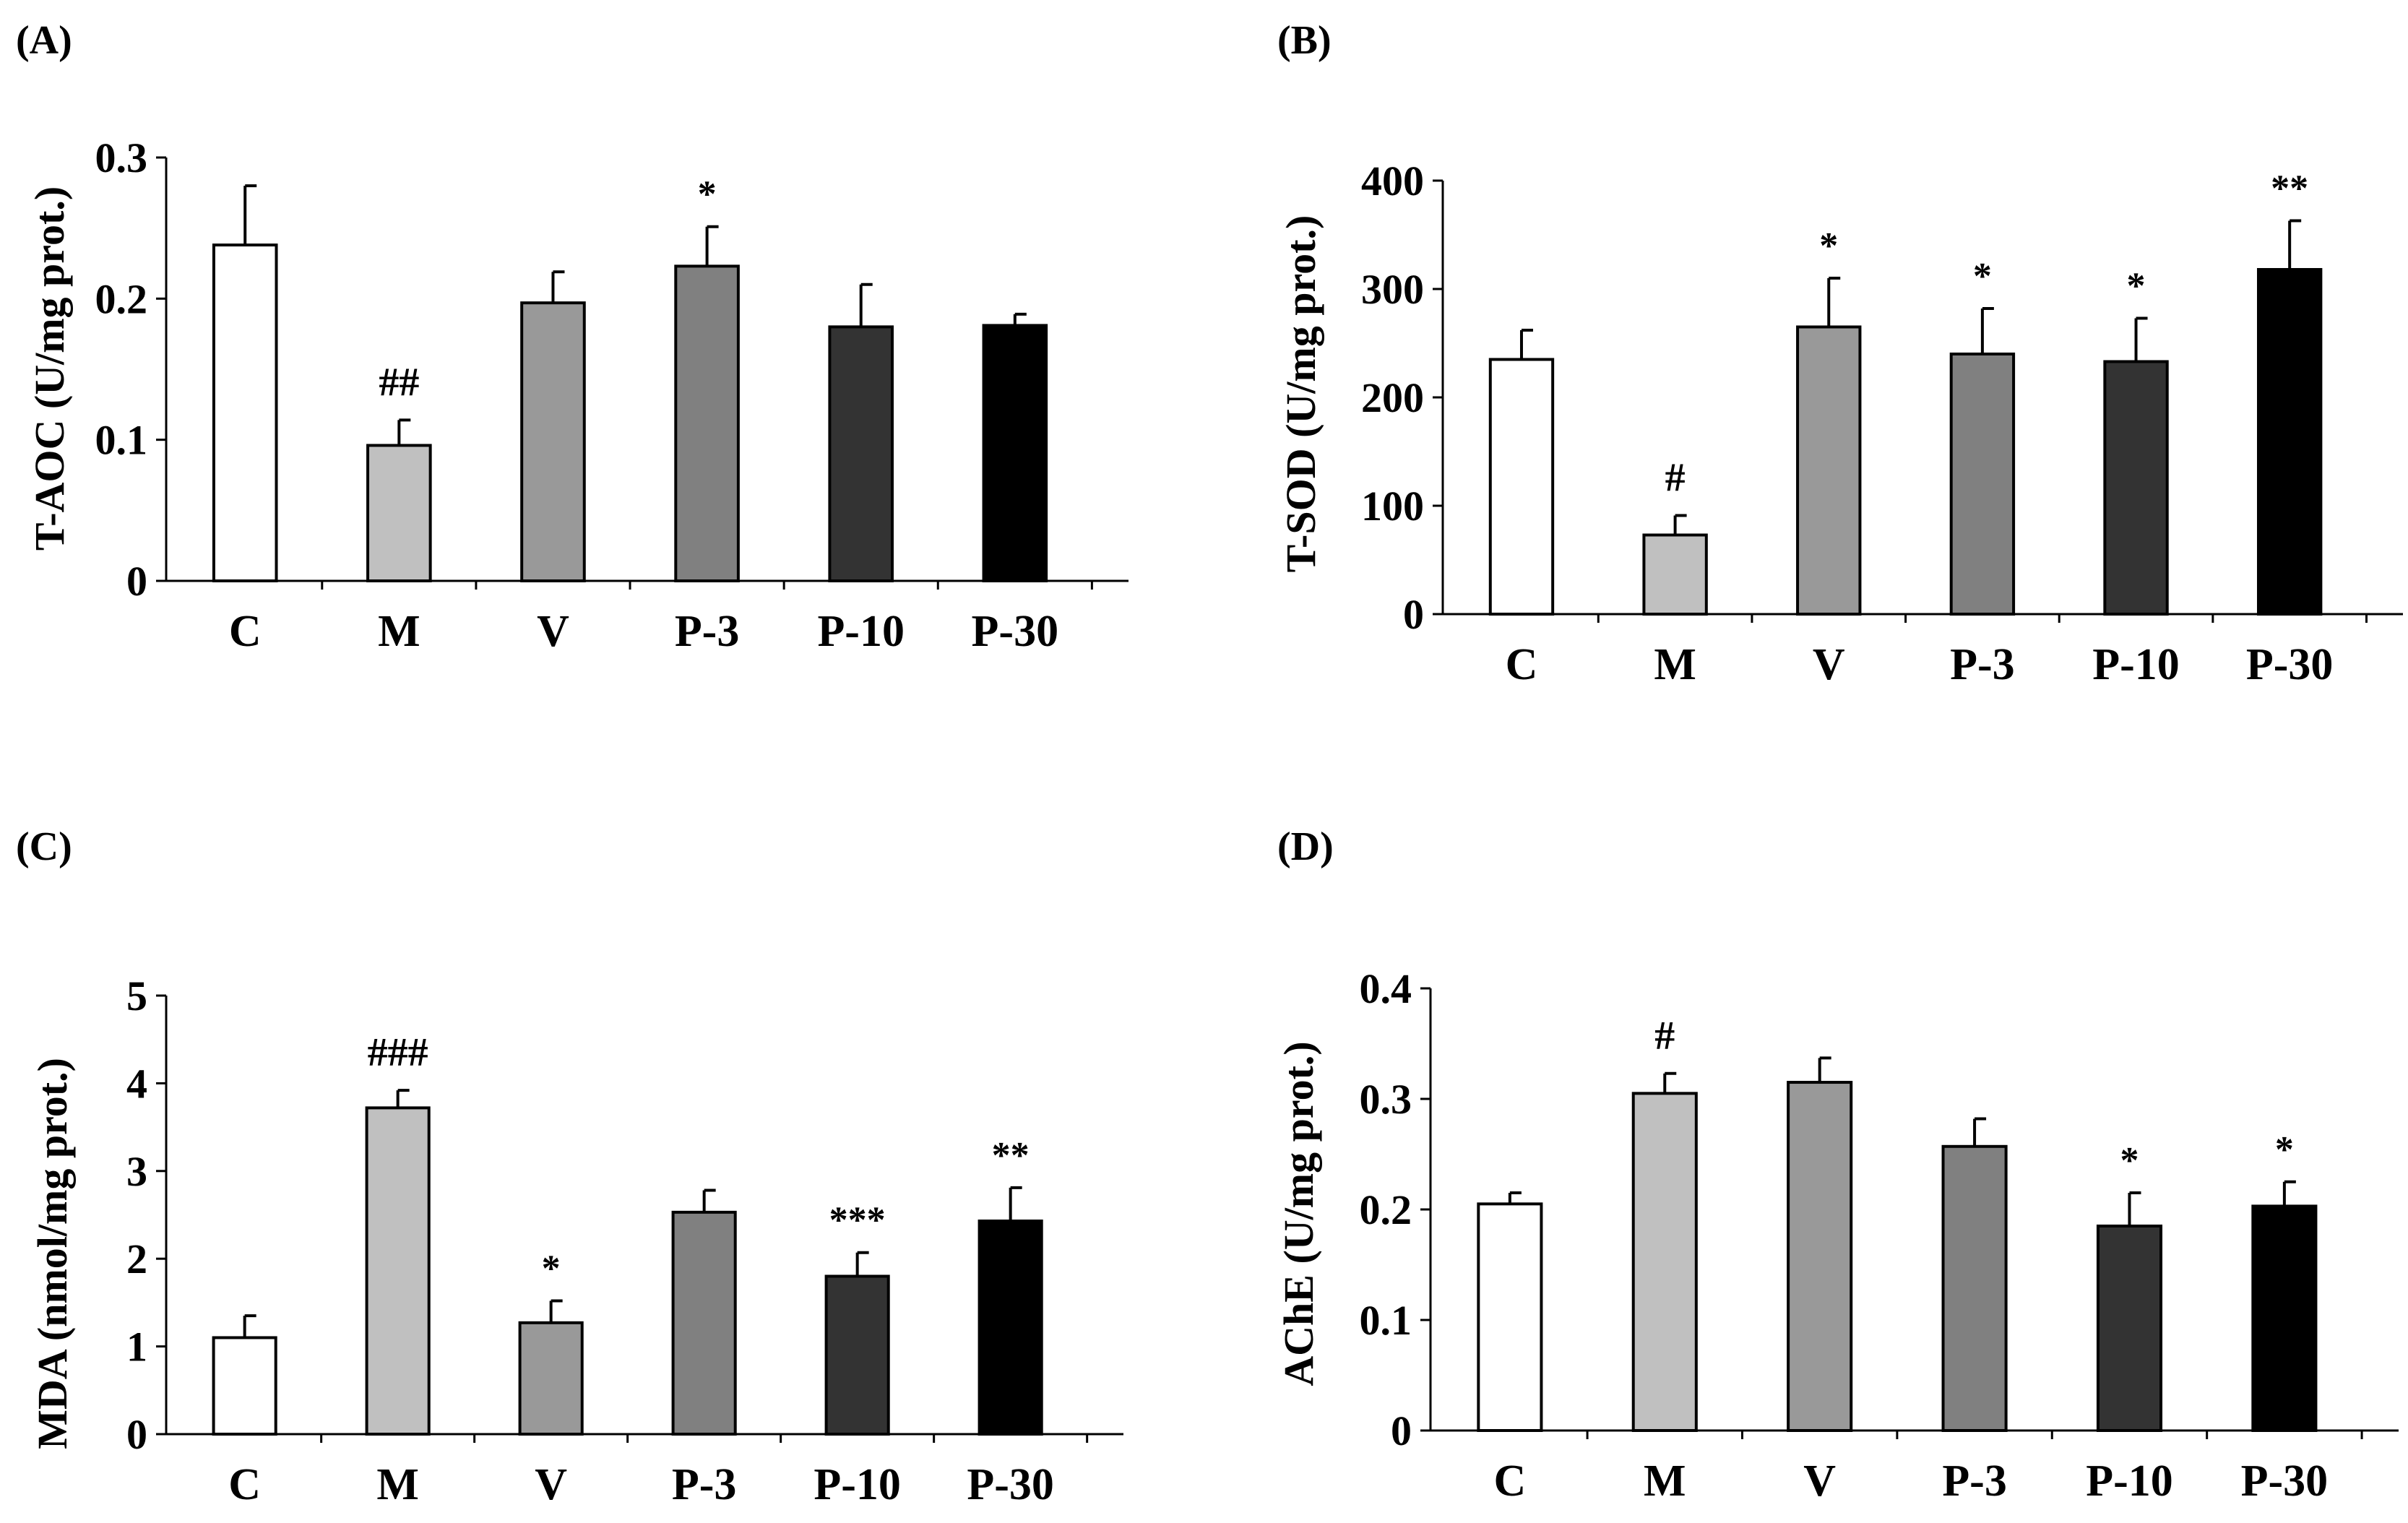 This screenshot has width=2408, height=1523. Describe the element at coordinates (1300, 394) in the screenshot. I see `y-axis-label-b: T-SOD (U/mg prot.)` at that location.